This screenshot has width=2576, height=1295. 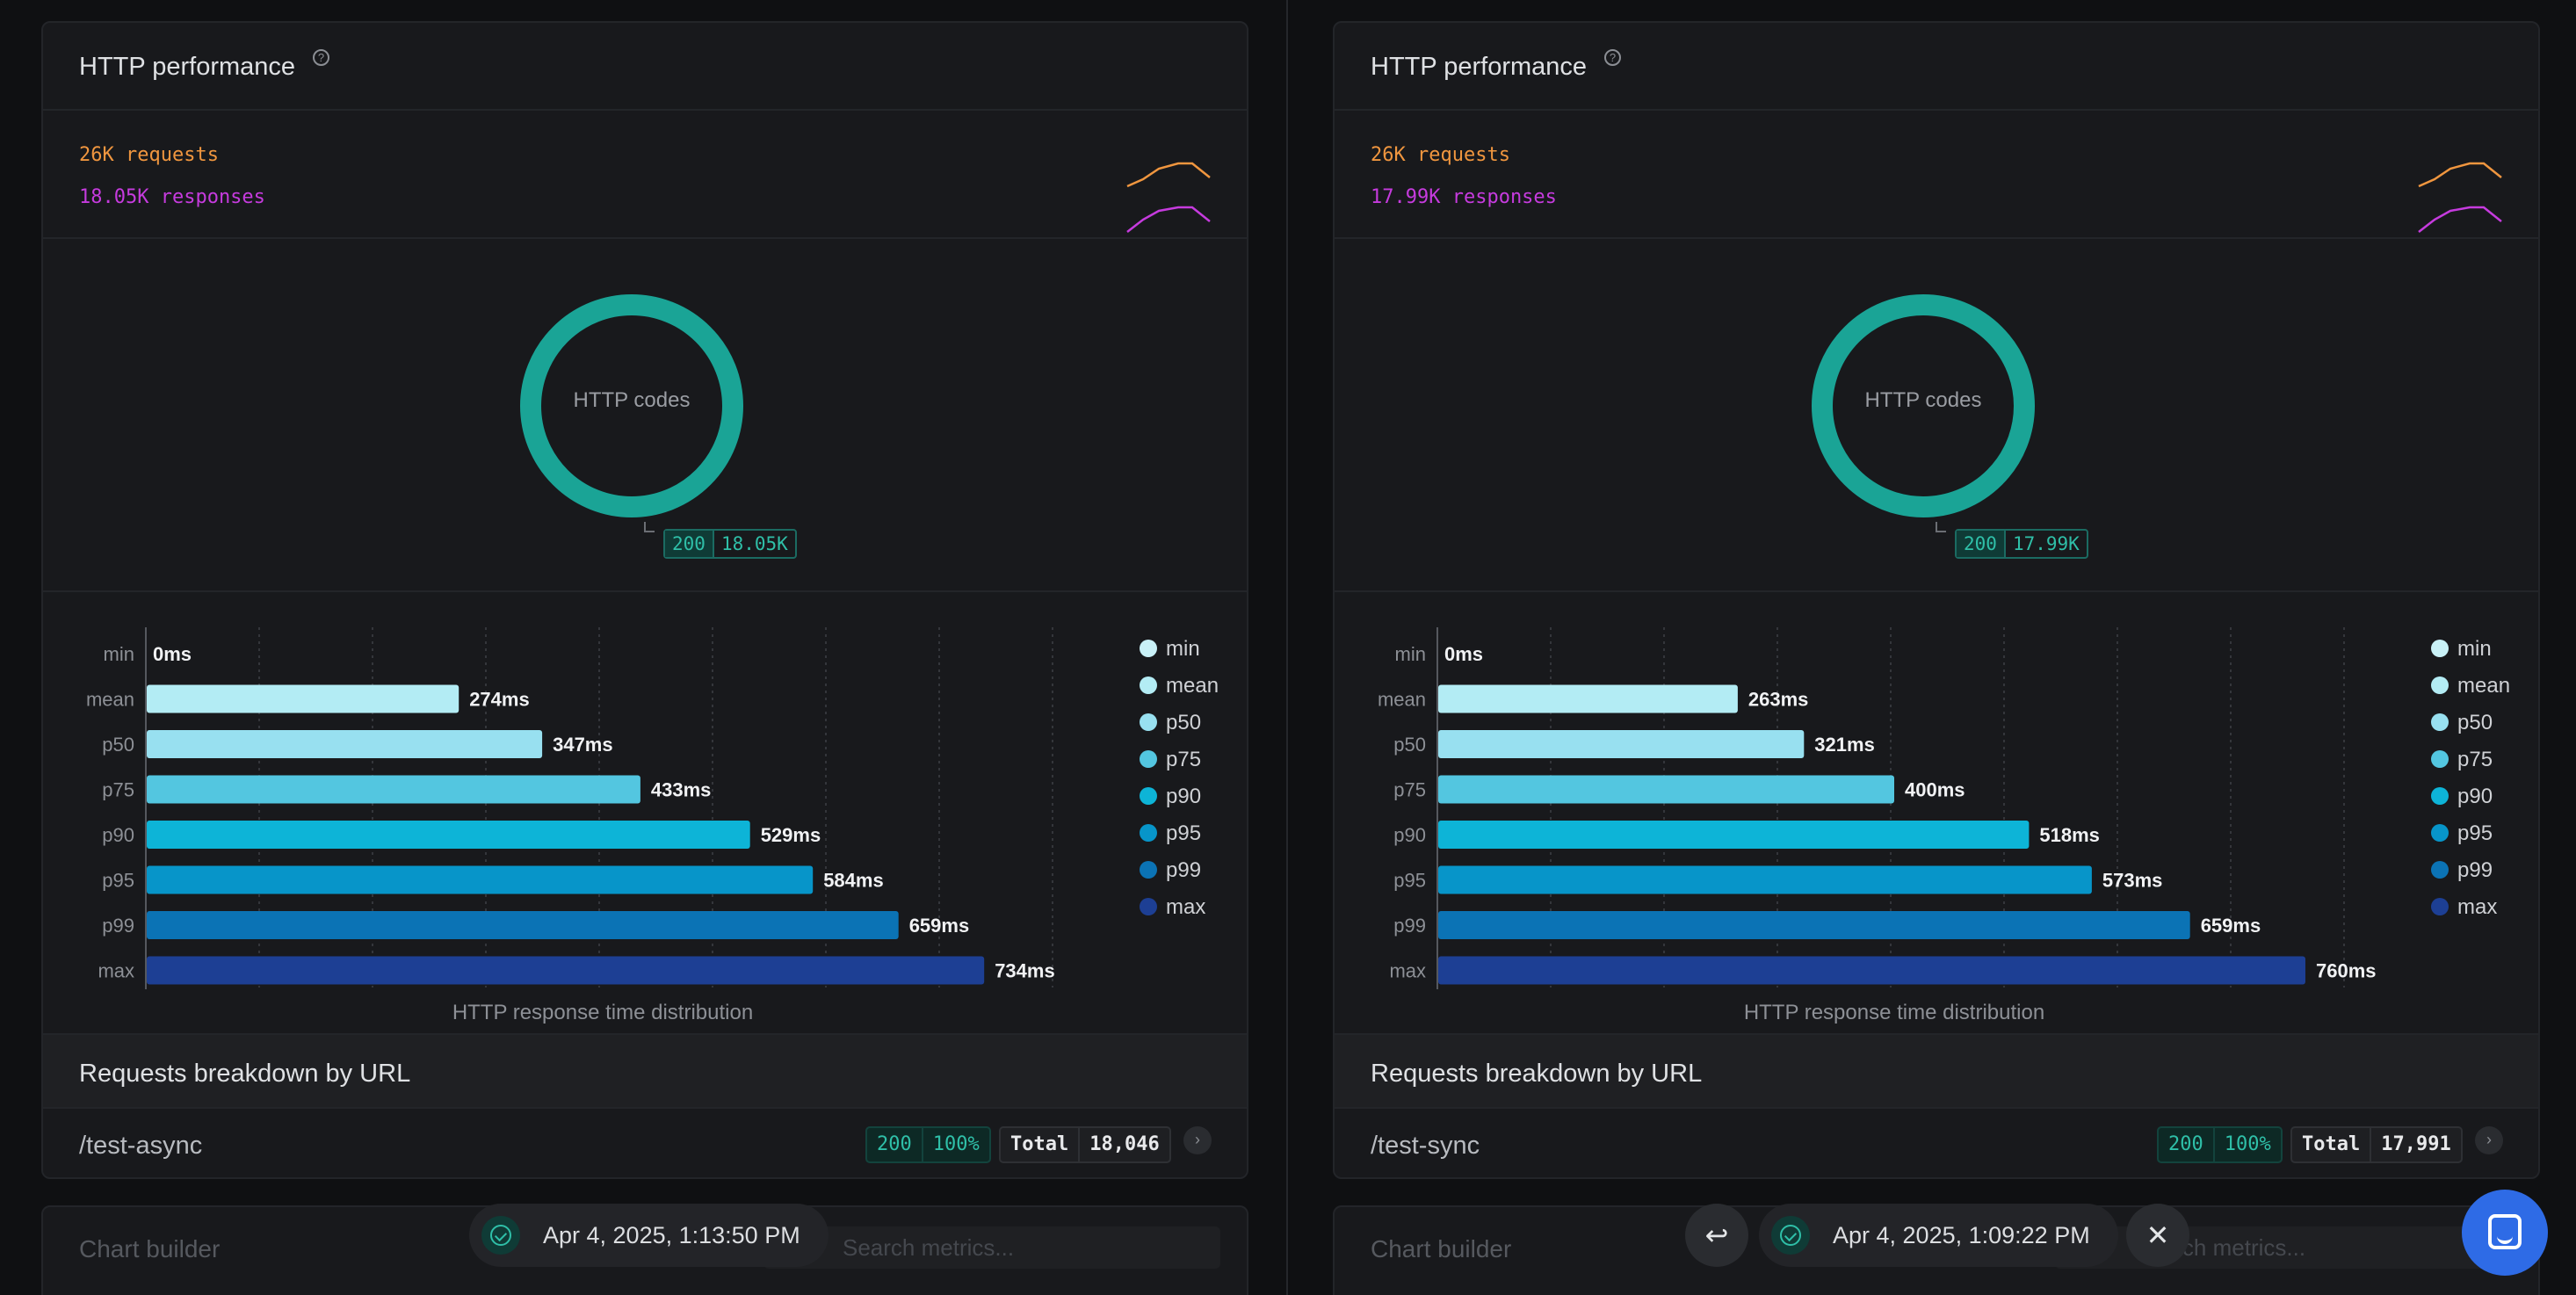 What do you see at coordinates (2157, 1236) in the screenshot?
I see `close-icon: ✕` at bounding box center [2157, 1236].